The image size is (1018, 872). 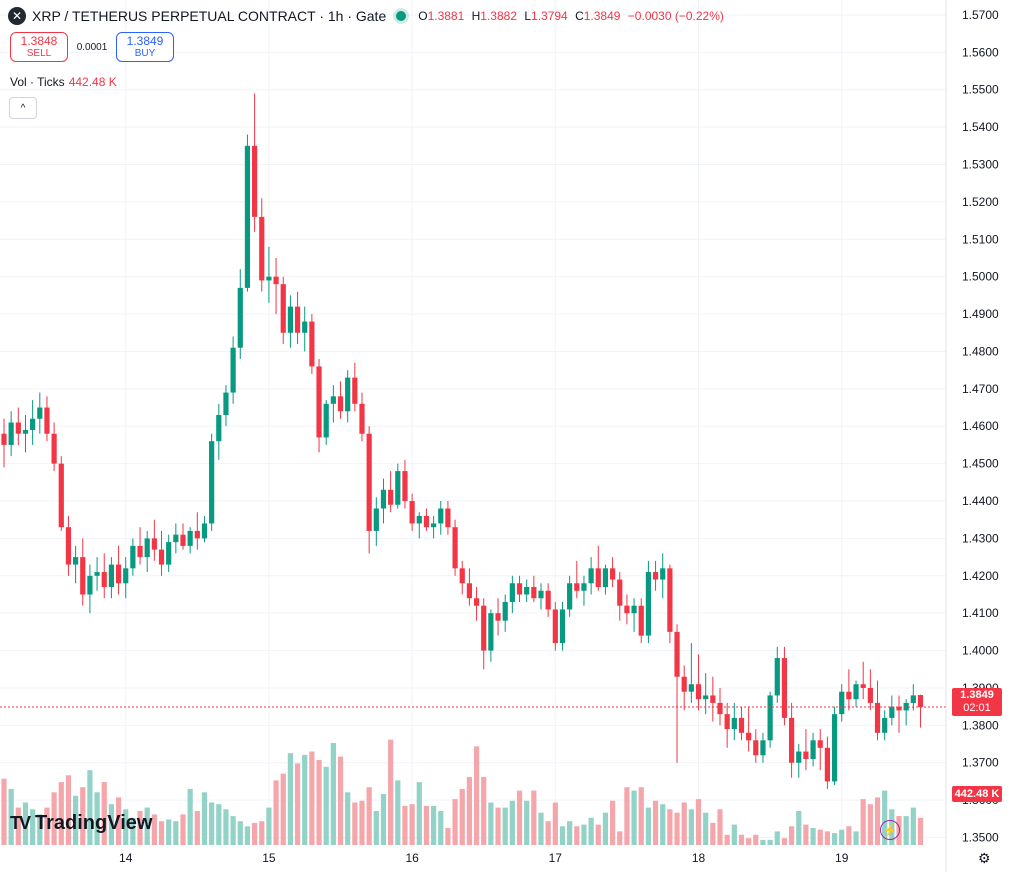 What do you see at coordinates (401, 16) in the screenshot?
I see `market-status-icon` at bounding box center [401, 16].